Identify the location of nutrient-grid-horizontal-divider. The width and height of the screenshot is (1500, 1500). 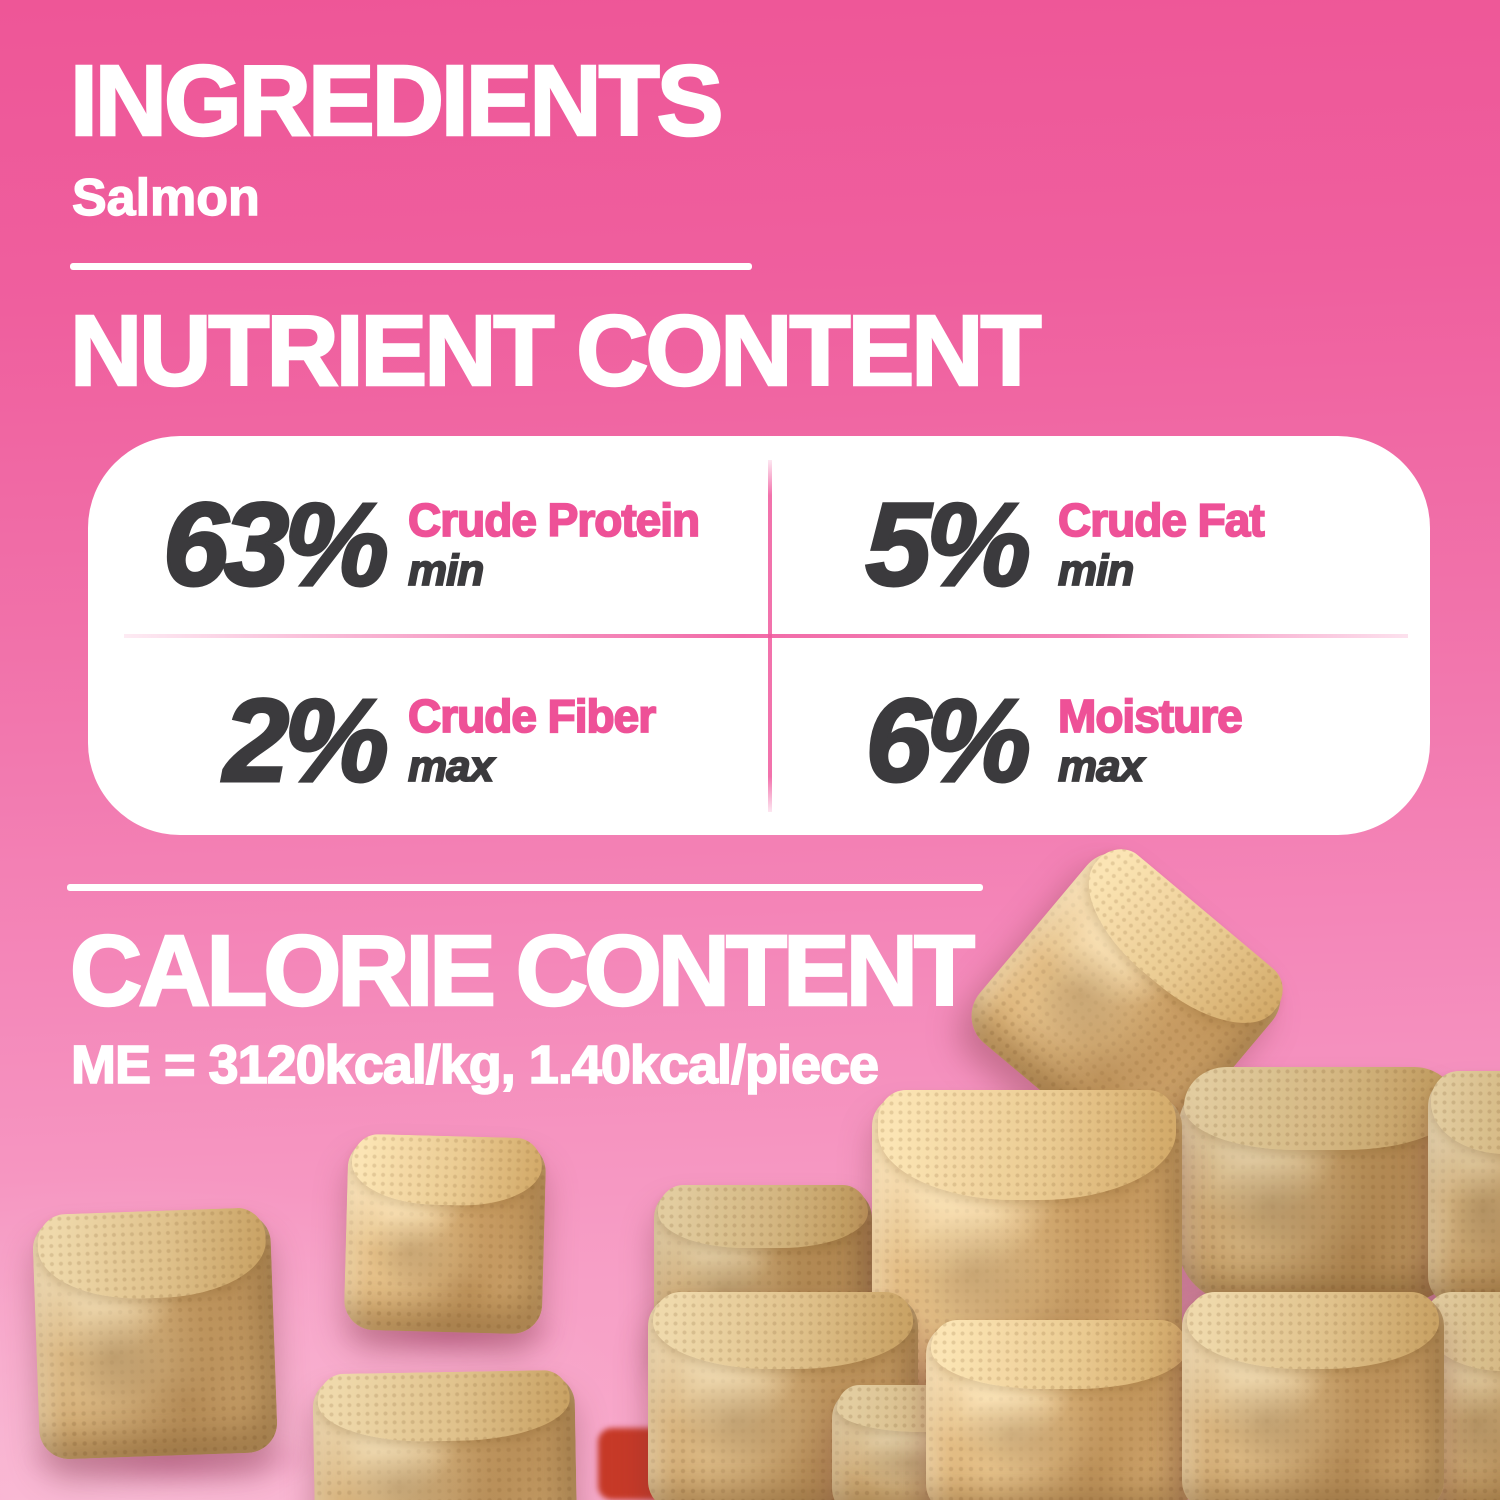
(766, 636).